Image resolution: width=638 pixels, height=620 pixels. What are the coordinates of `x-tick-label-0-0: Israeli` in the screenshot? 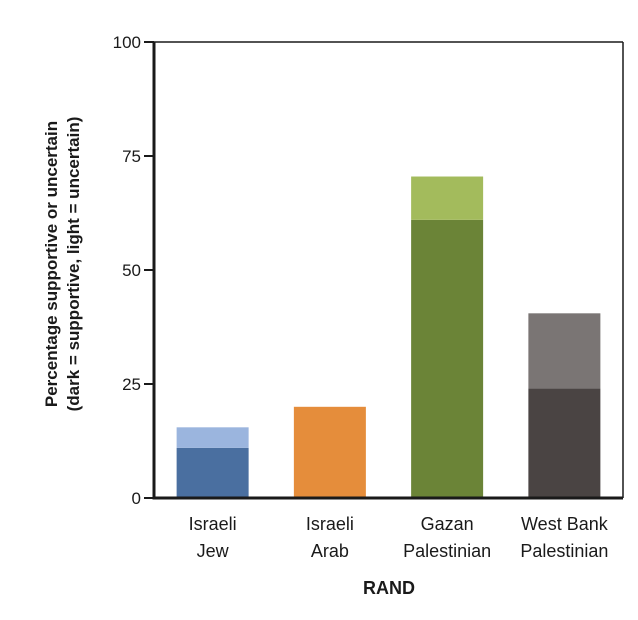 It's located at (213, 524).